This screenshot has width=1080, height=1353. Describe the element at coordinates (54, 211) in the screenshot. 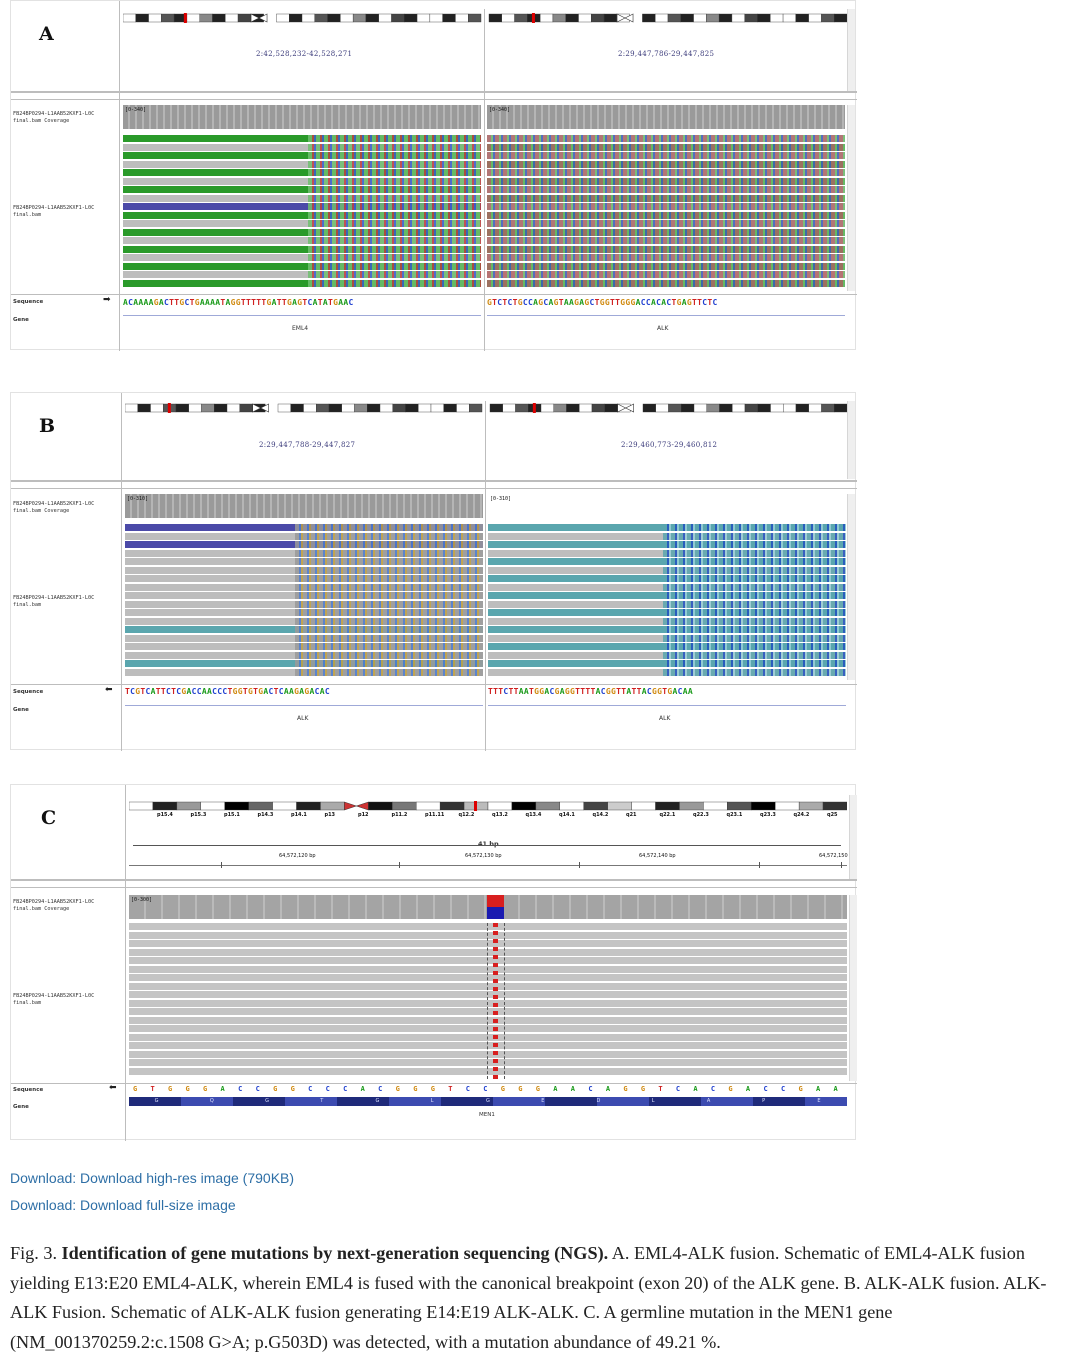

I see `bam-track-label: FB24BP0294-L1AAB52KXF1-L0C final.bam` at that location.